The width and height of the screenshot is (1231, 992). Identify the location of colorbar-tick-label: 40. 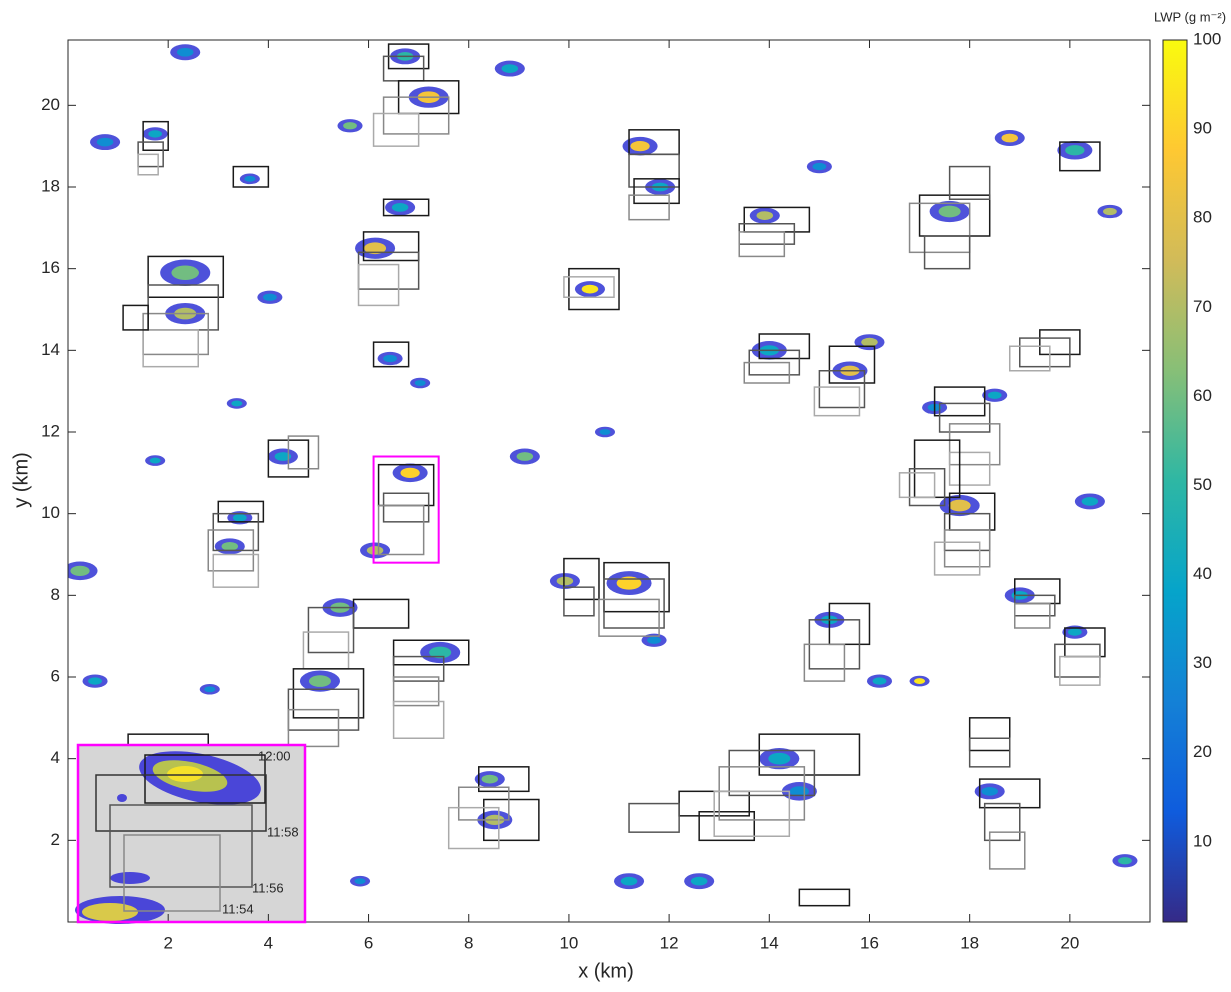
(1202, 573).